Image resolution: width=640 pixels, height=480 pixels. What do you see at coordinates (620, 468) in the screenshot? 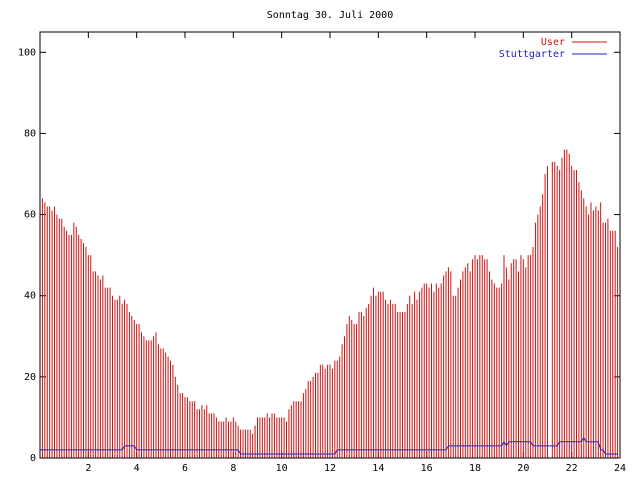
I see `x-tick-label: 24` at bounding box center [620, 468].